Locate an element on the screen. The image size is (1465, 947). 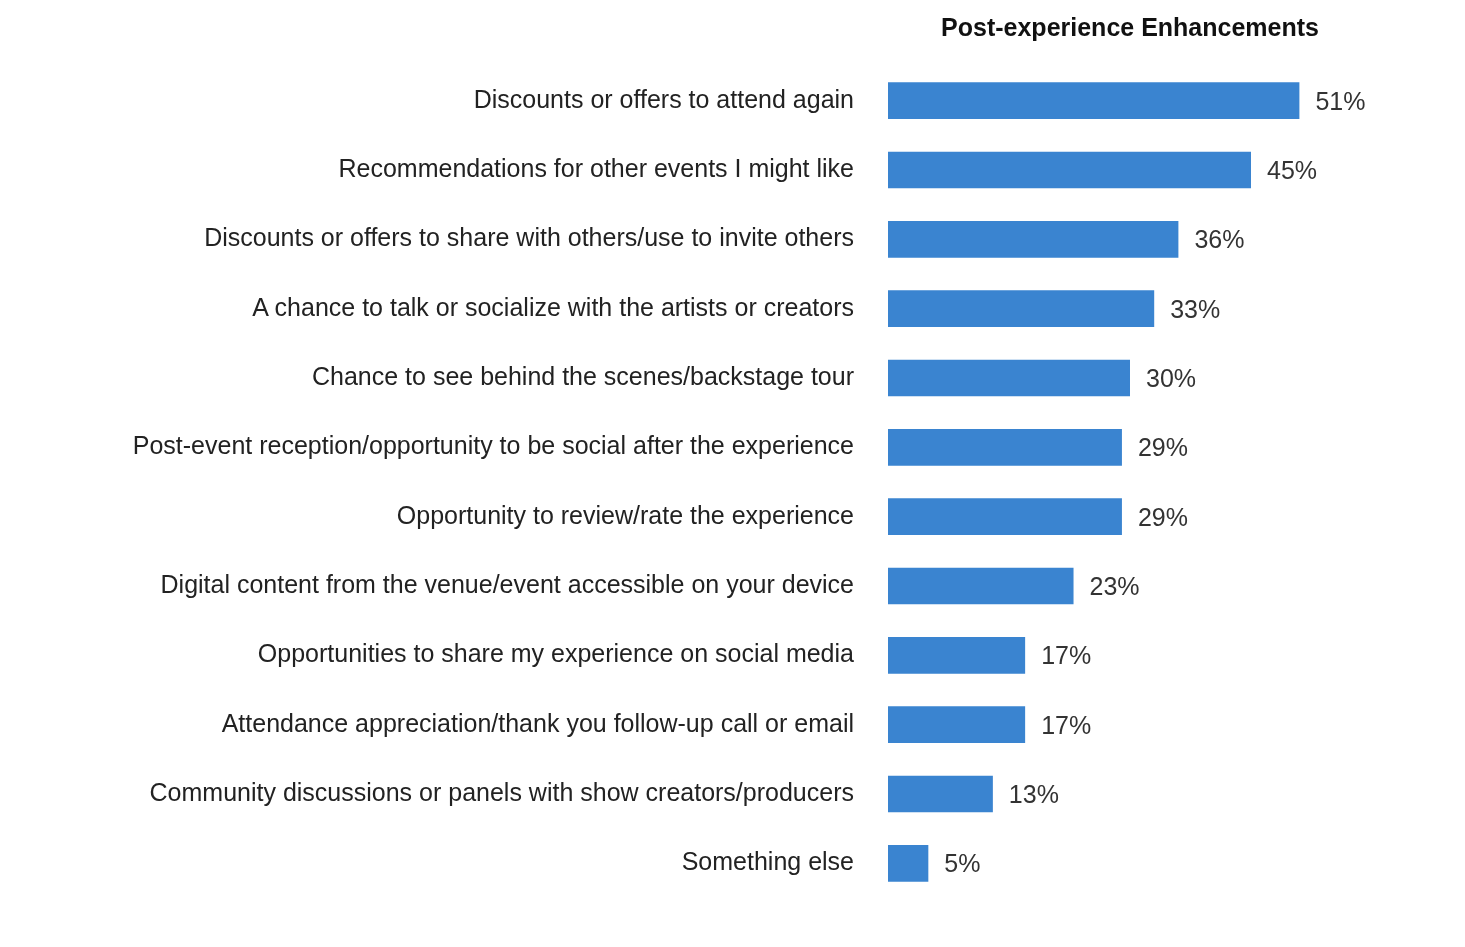
data-label: 51% is located at coordinates (1340, 100).